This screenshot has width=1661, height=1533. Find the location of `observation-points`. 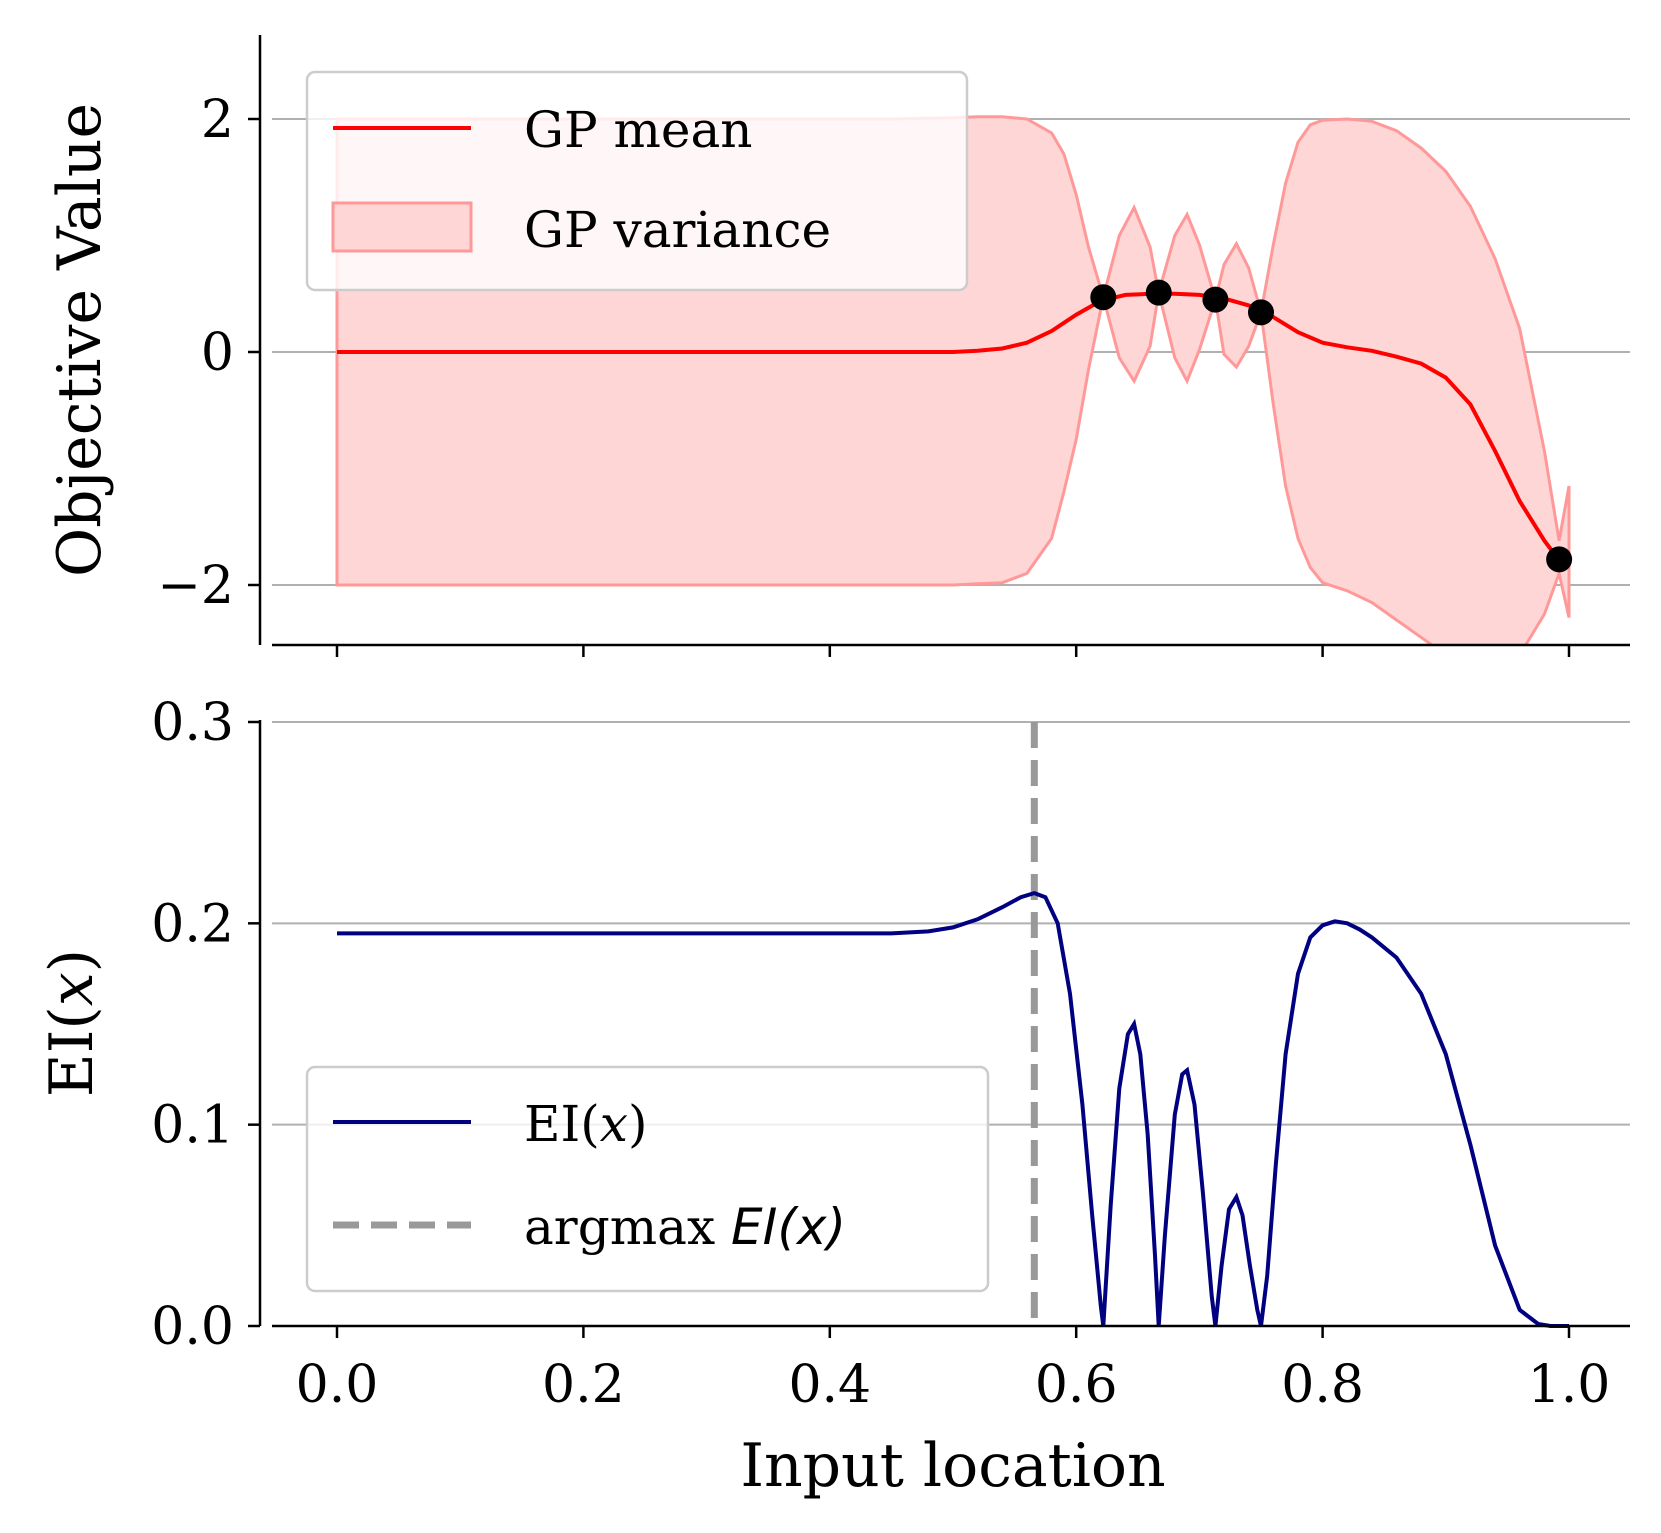

observation-points is located at coordinates (1331, 426).